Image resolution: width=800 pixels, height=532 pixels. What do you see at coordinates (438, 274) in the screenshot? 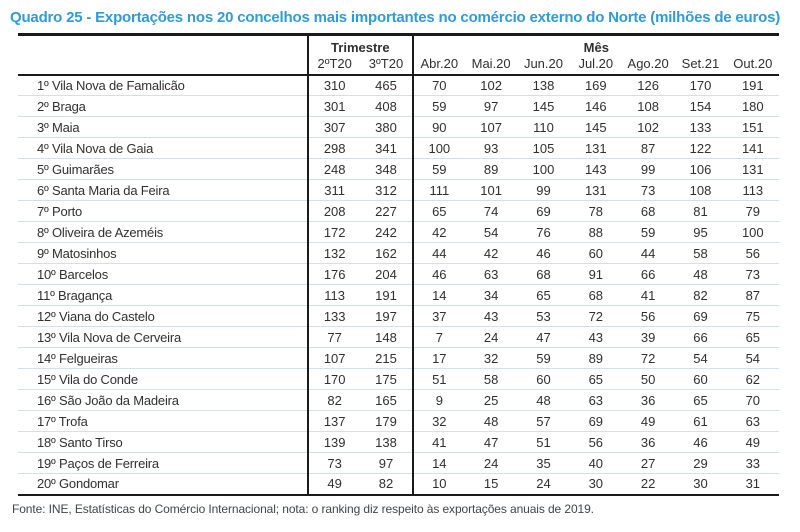
I see `value-cell: 46` at bounding box center [438, 274].